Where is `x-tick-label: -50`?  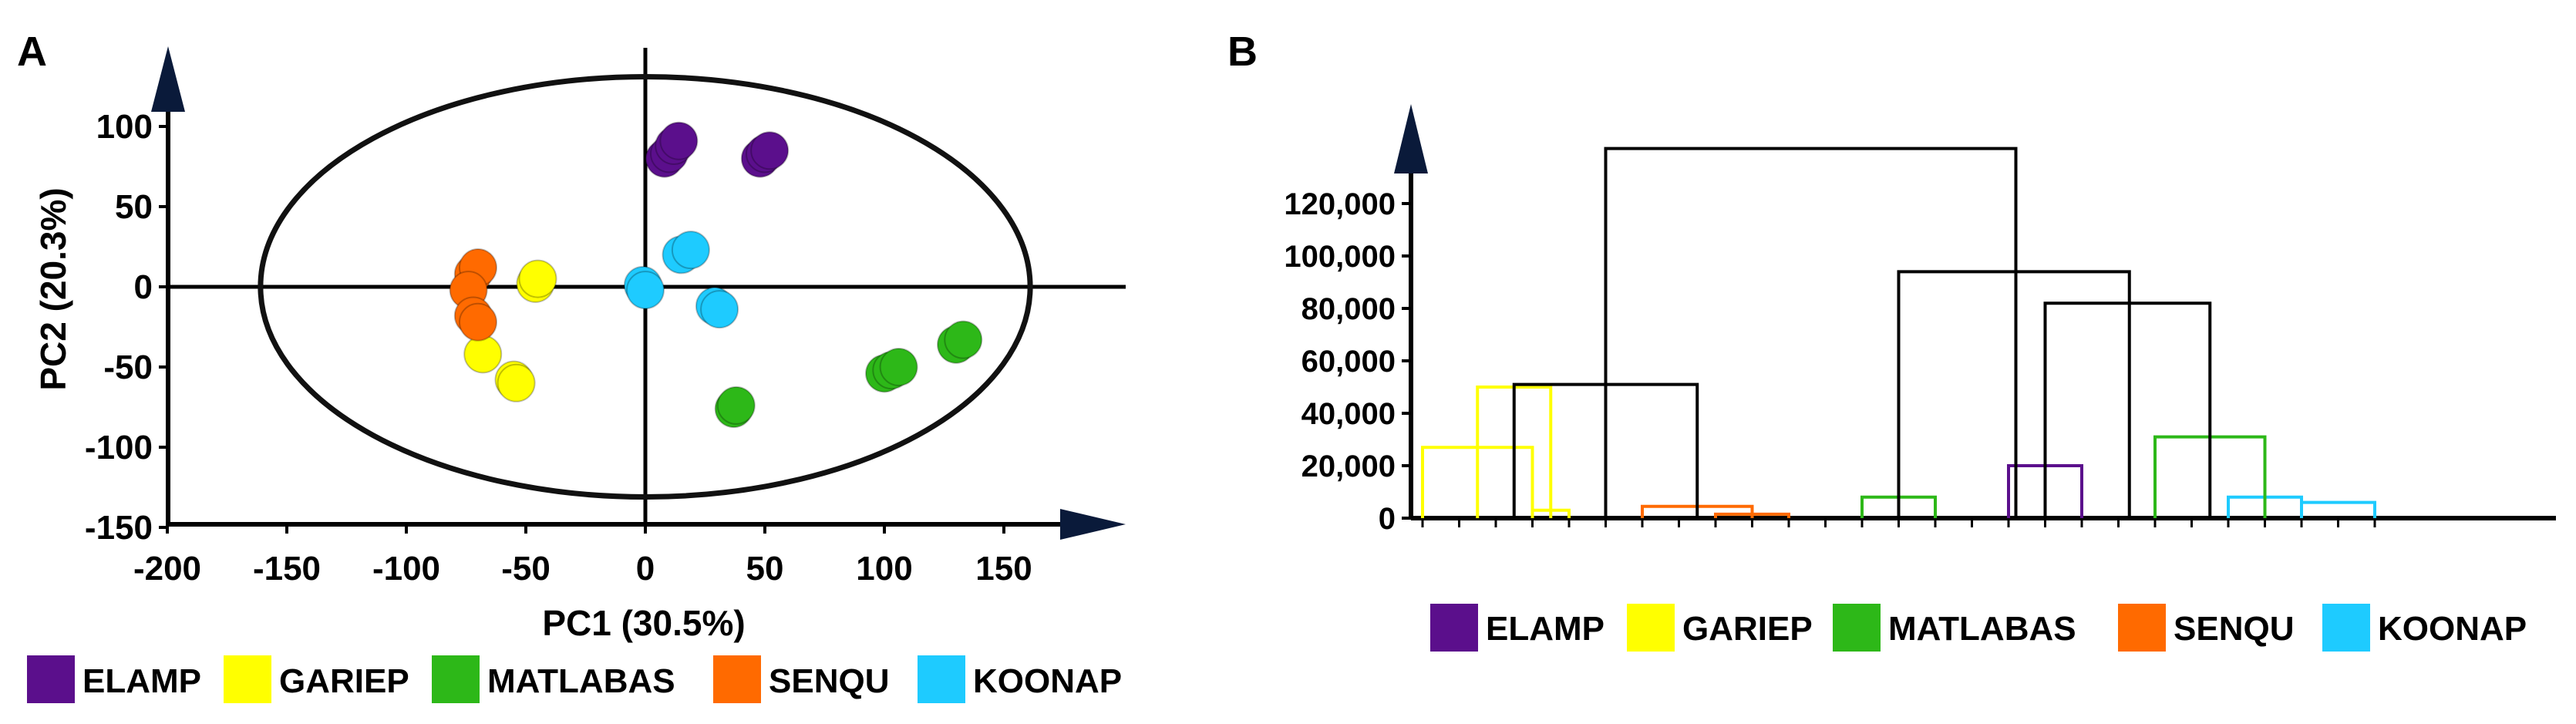 x-tick-label: -50 is located at coordinates (526, 569).